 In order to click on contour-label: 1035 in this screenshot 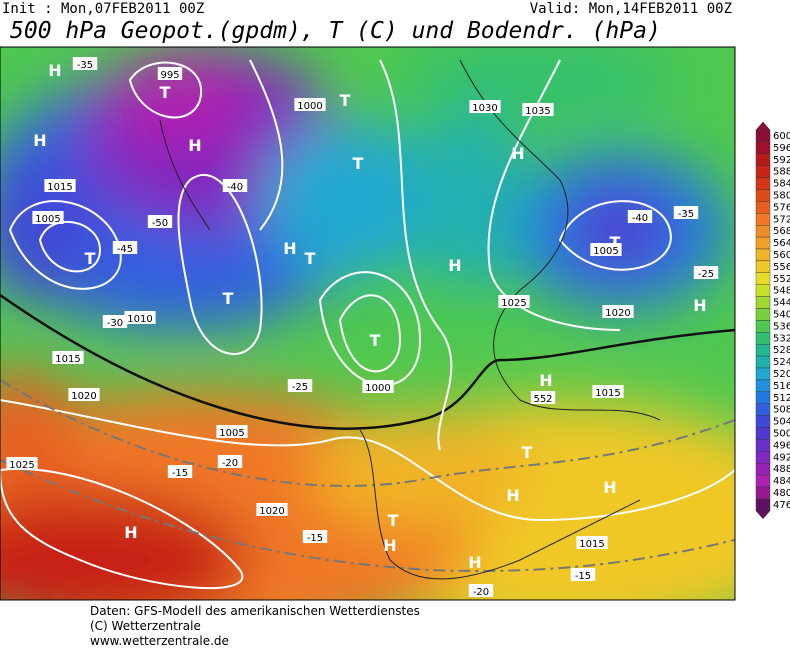, I will do `click(537, 111)`.